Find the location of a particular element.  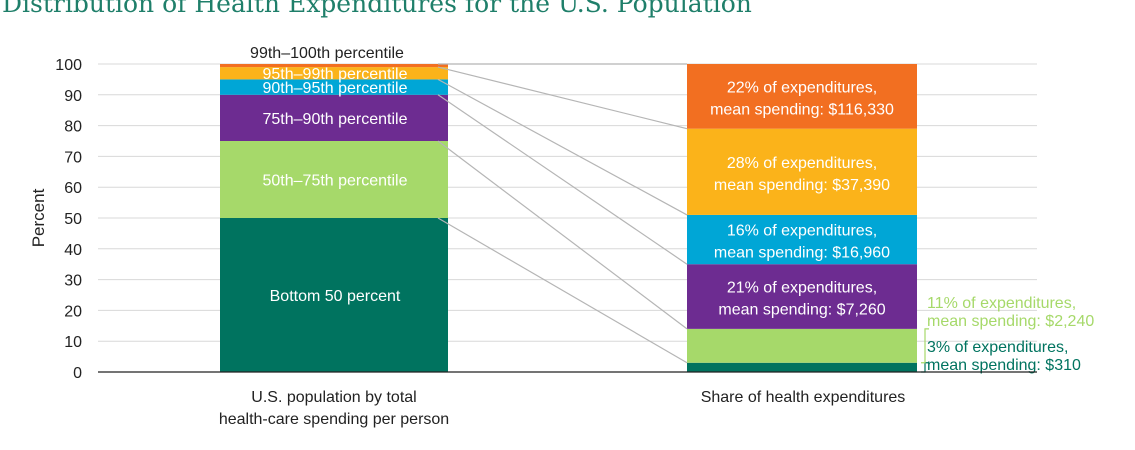

expenditure-label-line: mean spending: $2,240 is located at coordinates (1010, 321).